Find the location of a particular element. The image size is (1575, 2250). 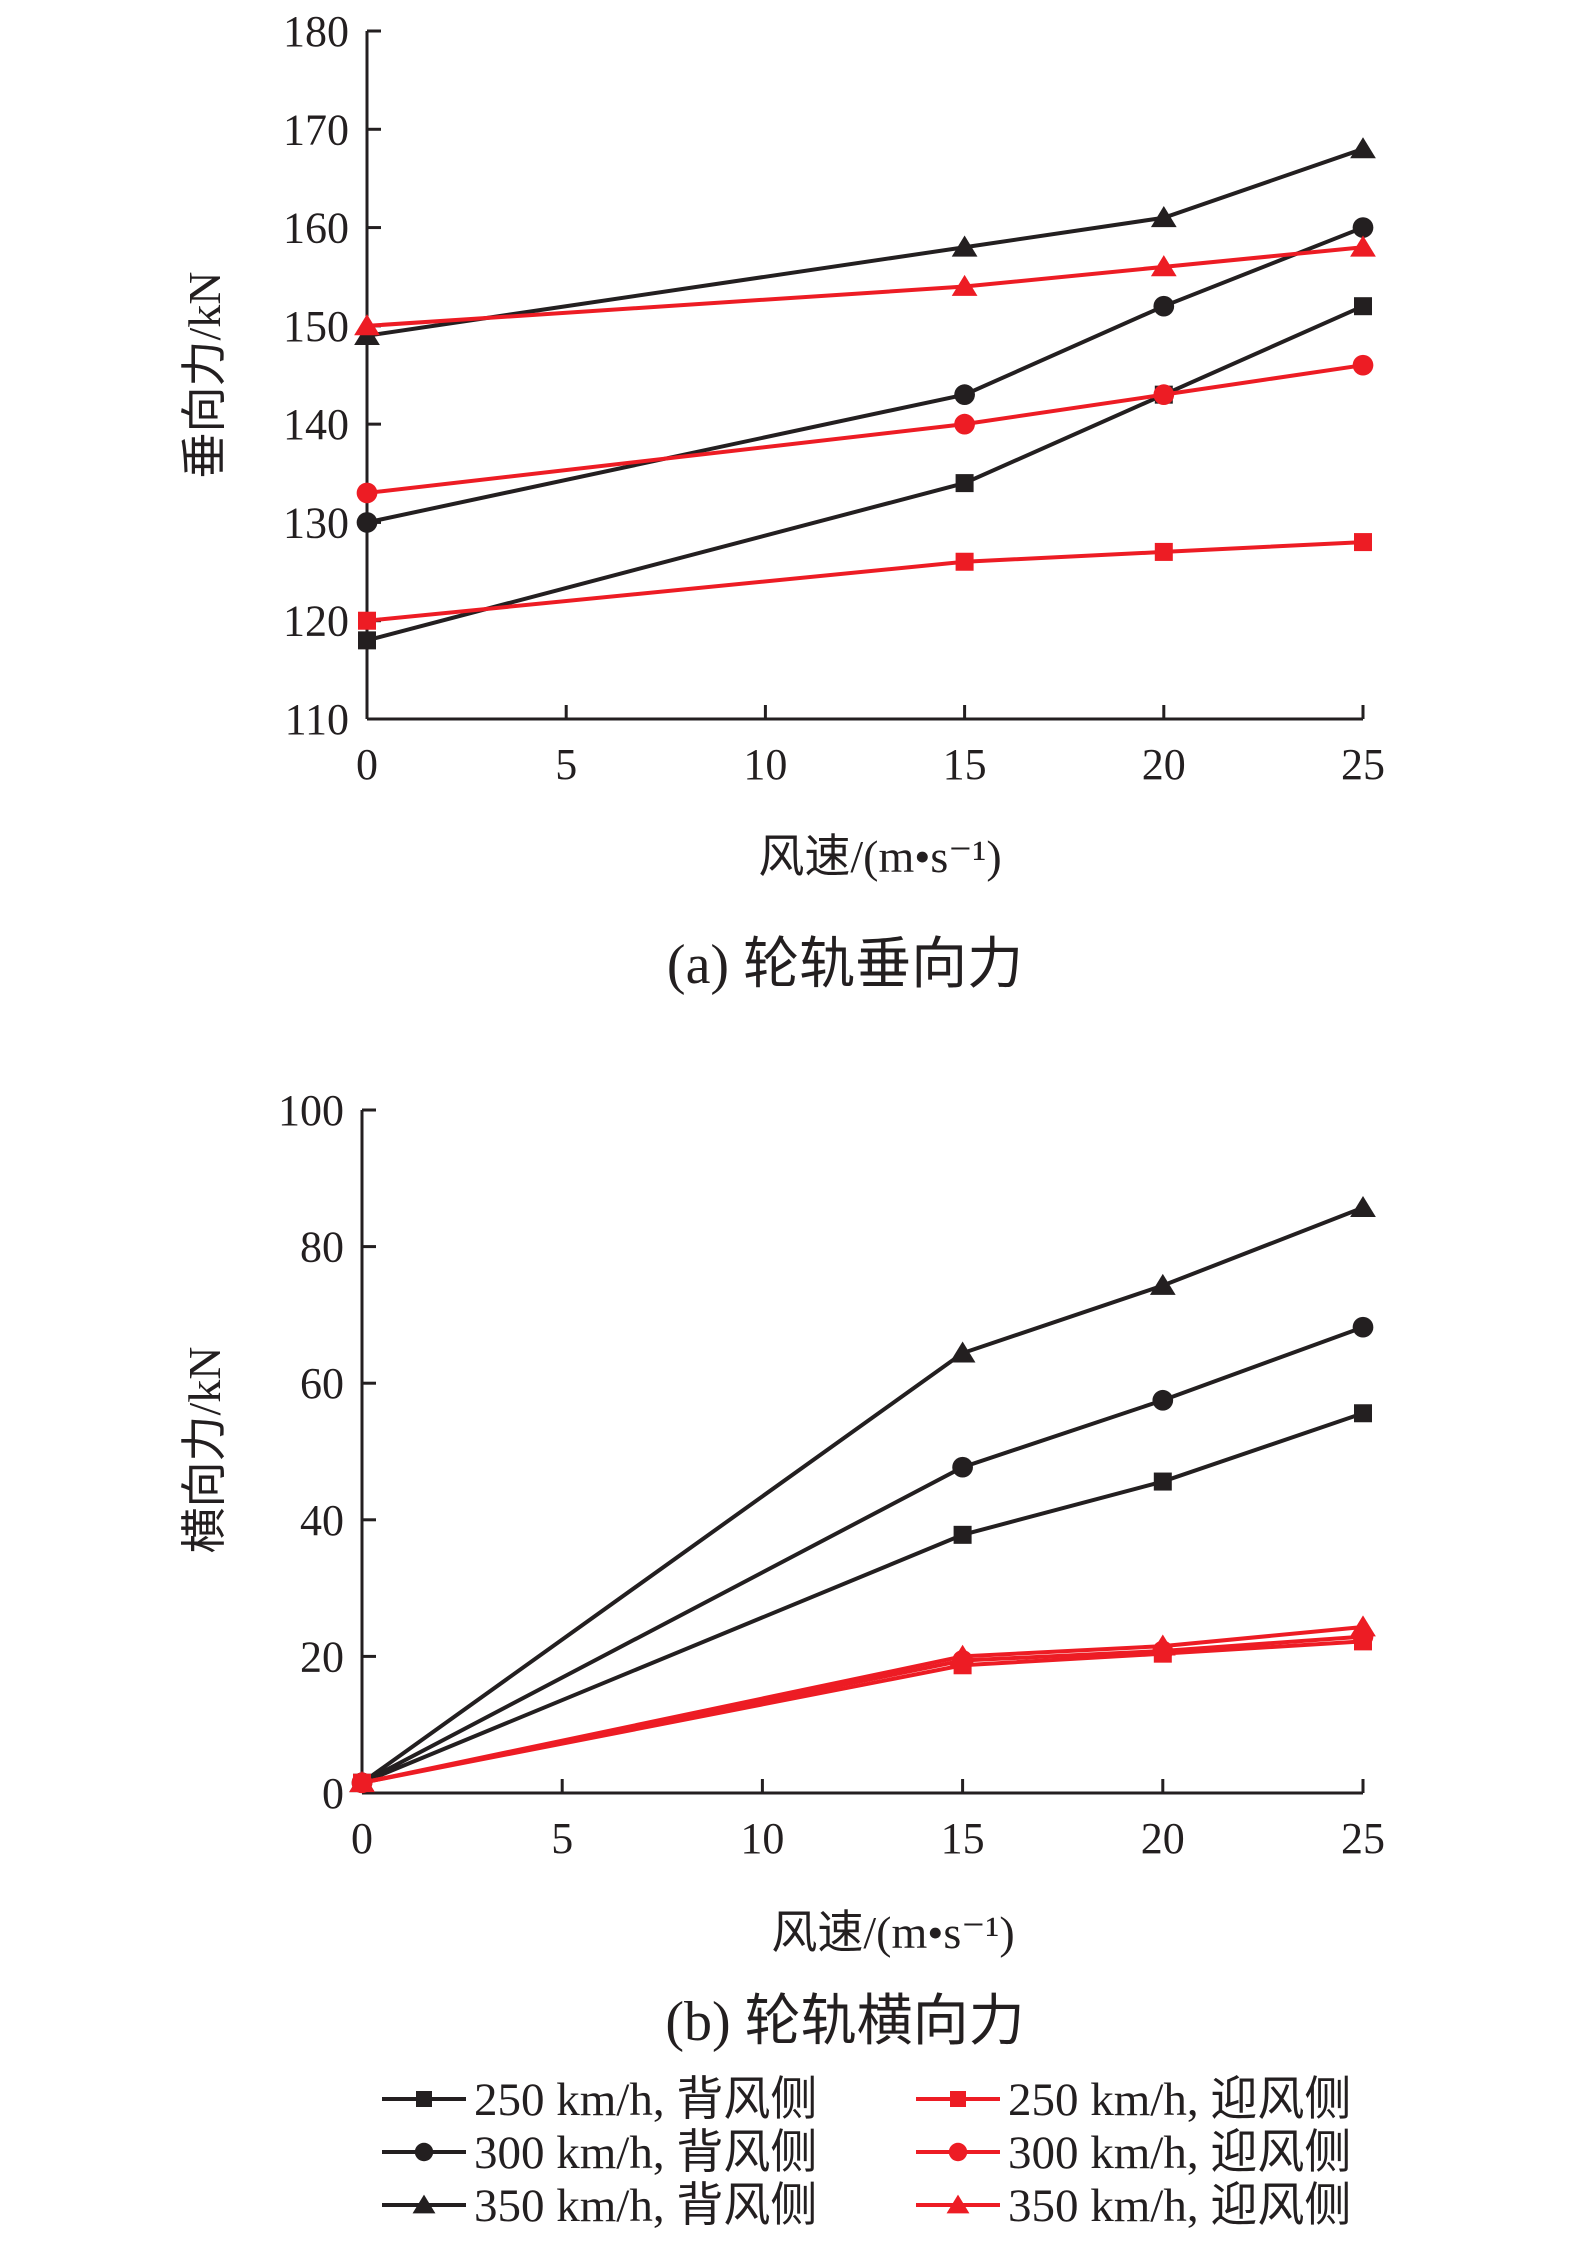

y-tick-label: 120 is located at coordinates (316, 621).